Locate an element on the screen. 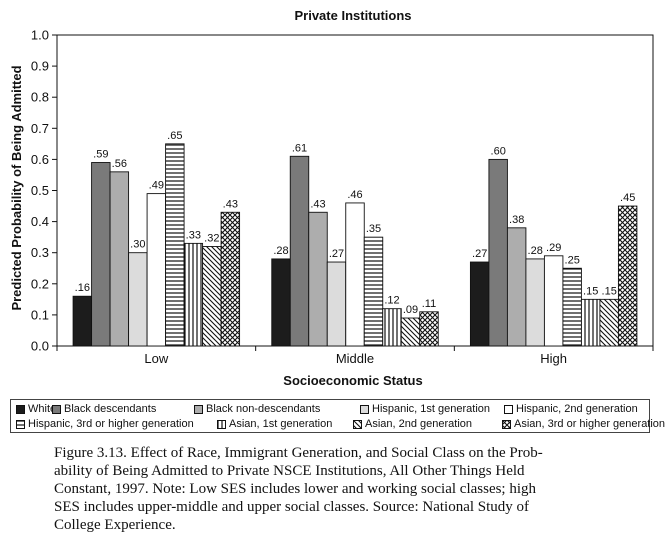  legend-item: Black descendants is located at coordinates (104, 409).